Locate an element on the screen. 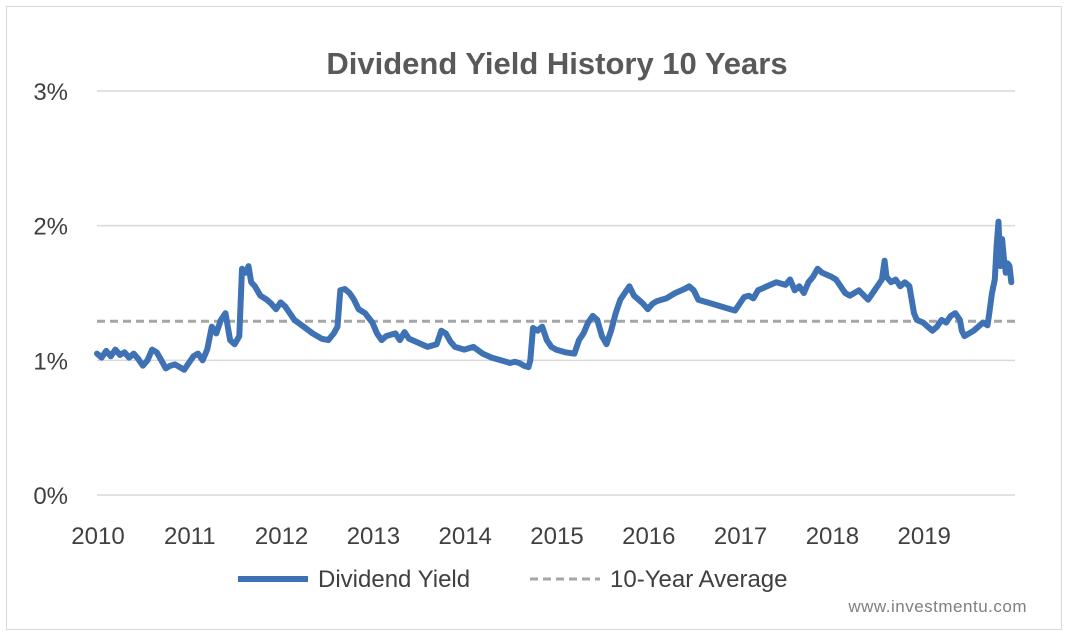 The image size is (1070, 638). legend-label-10-year-average: 10-Year Average is located at coordinates (698, 579).